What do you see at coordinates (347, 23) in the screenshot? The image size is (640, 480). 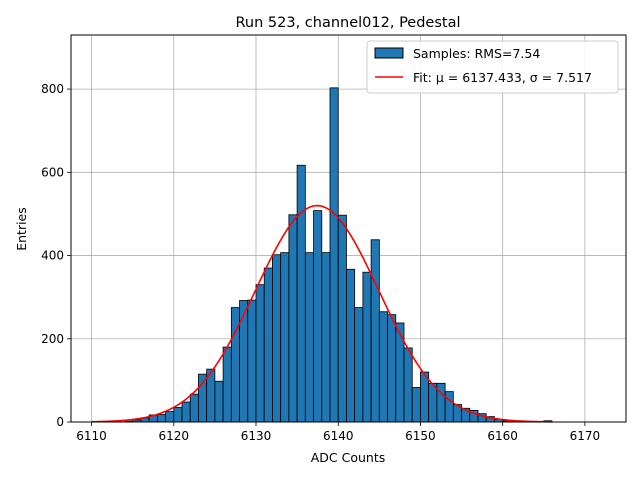 I see `chart-title: Run 523, channel012, Pedestal` at bounding box center [347, 23].